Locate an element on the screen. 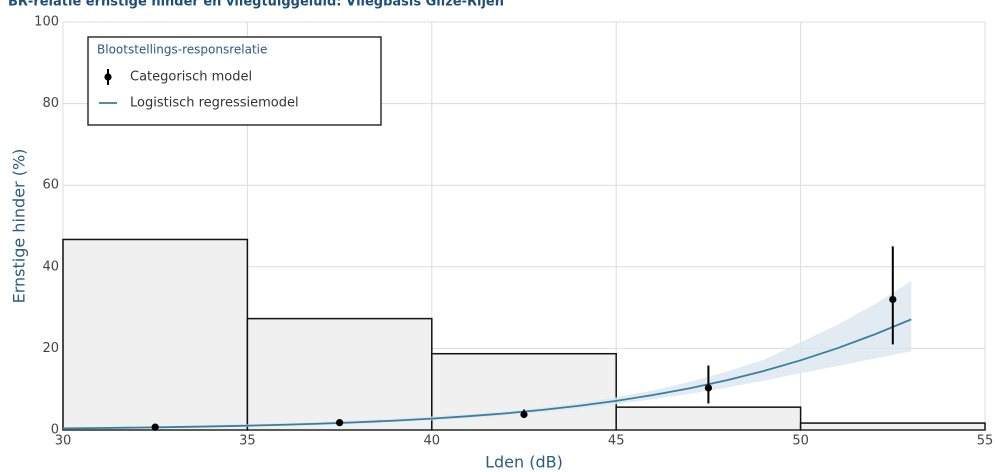  x-tick-label: 55 is located at coordinates (985, 441).